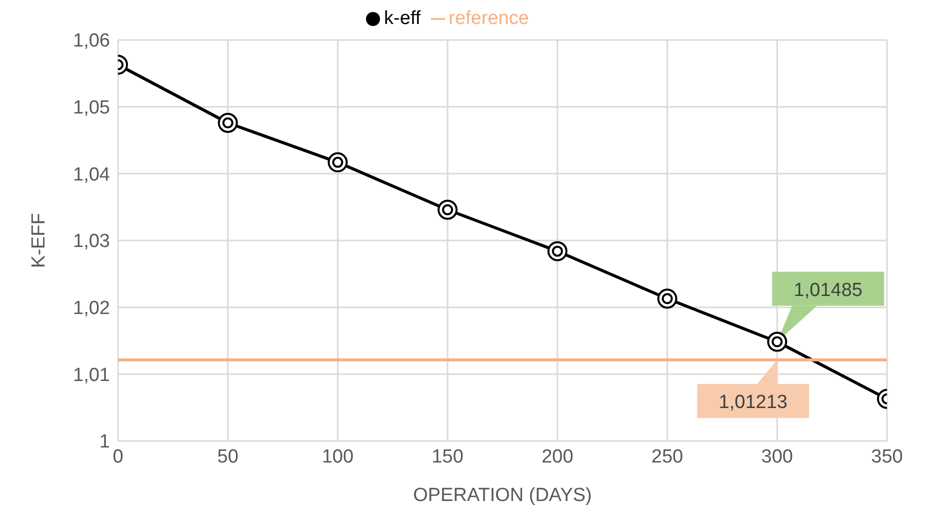 The image size is (930, 521). What do you see at coordinates (91, 108) in the screenshot?
I see `y-tick-label: 1,05` at bounding box center [91, 108].